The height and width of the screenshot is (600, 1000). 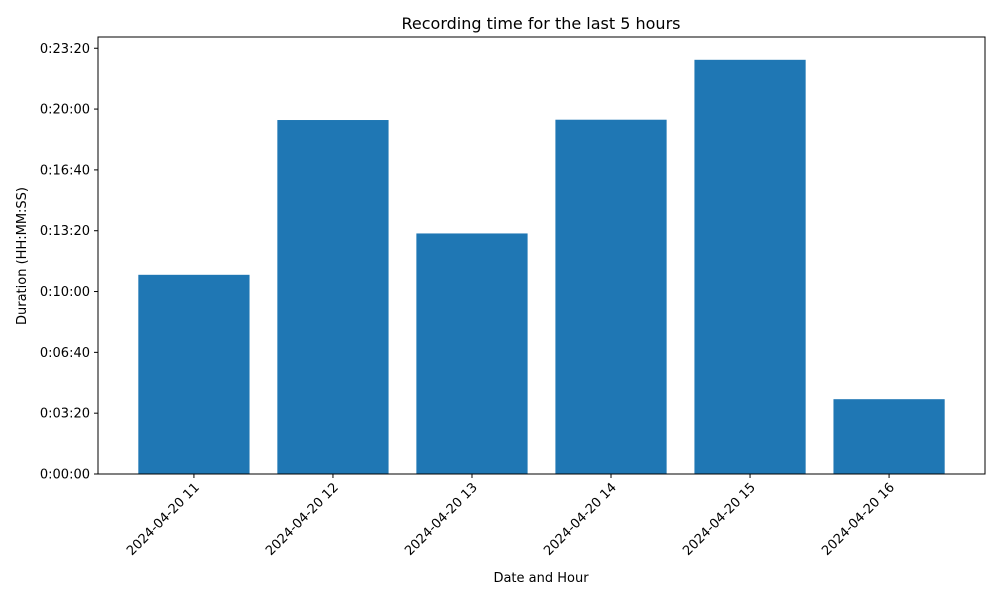 I want to click on x-axis-title: Date and Hour, so click(x=541, y=578).